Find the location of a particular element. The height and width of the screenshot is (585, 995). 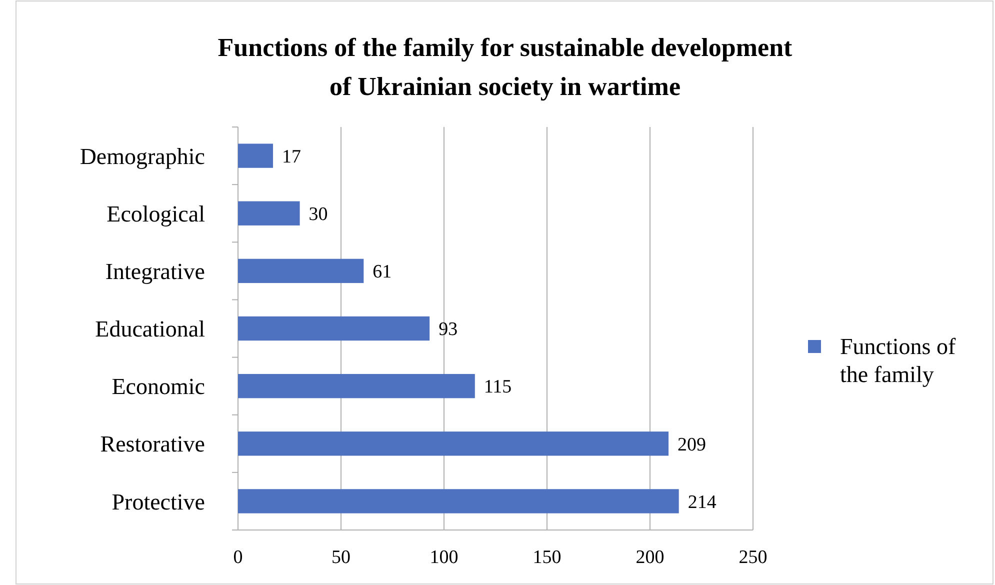

legend-label: Functions of the family is located at coordinates (898, 361).